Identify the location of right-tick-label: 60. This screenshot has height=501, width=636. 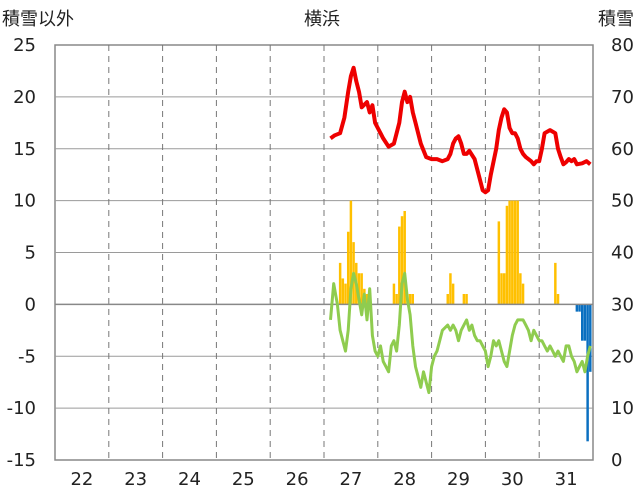
(622, 149).